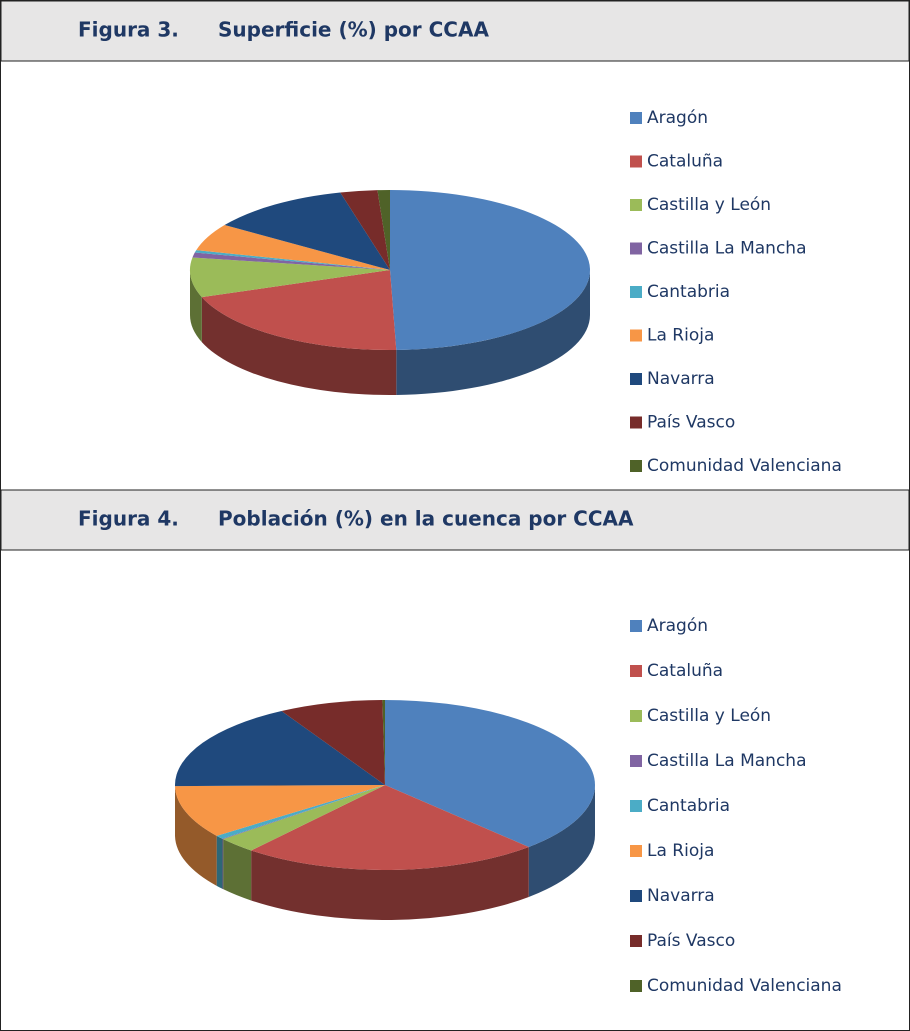 The image size is (910, 1031). Describe the element at coordinates (128, 519) in the screenshot. I see `figure-label: Figura 4.` at that location.